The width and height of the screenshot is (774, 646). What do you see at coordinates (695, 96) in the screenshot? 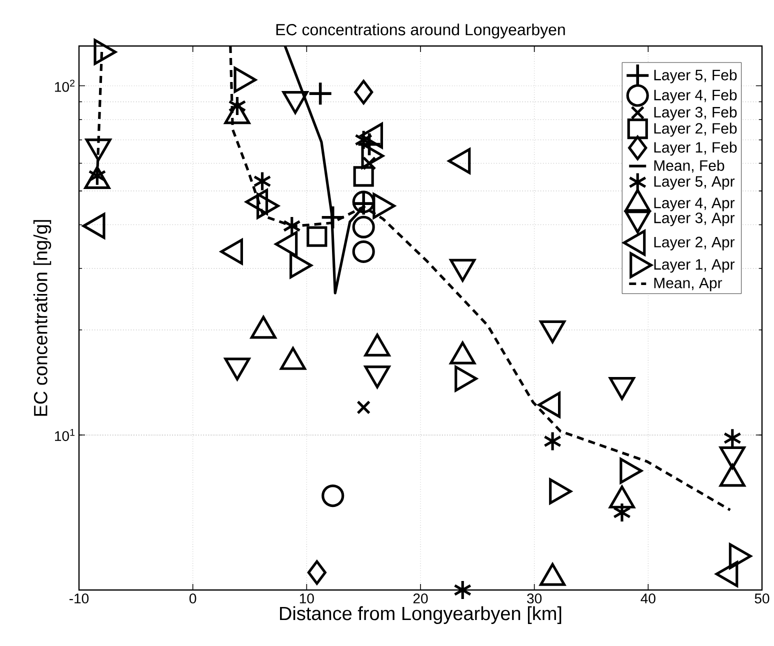
I see `legend-label: Layer 4, Feb` at bounding box center [695, 96].